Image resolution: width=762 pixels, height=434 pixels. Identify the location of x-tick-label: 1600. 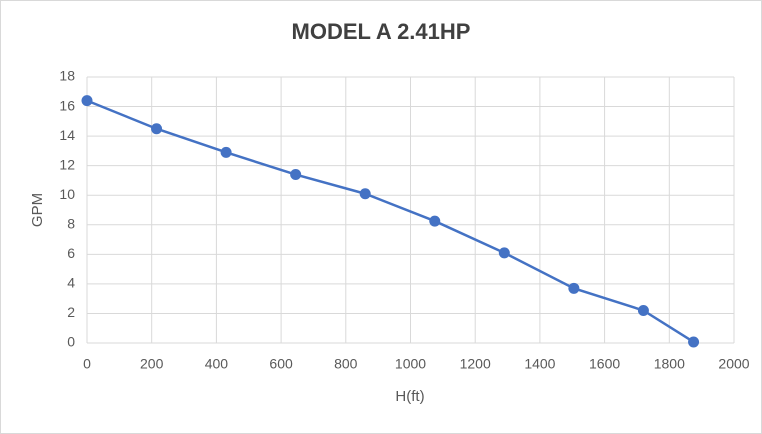
(604, 364).